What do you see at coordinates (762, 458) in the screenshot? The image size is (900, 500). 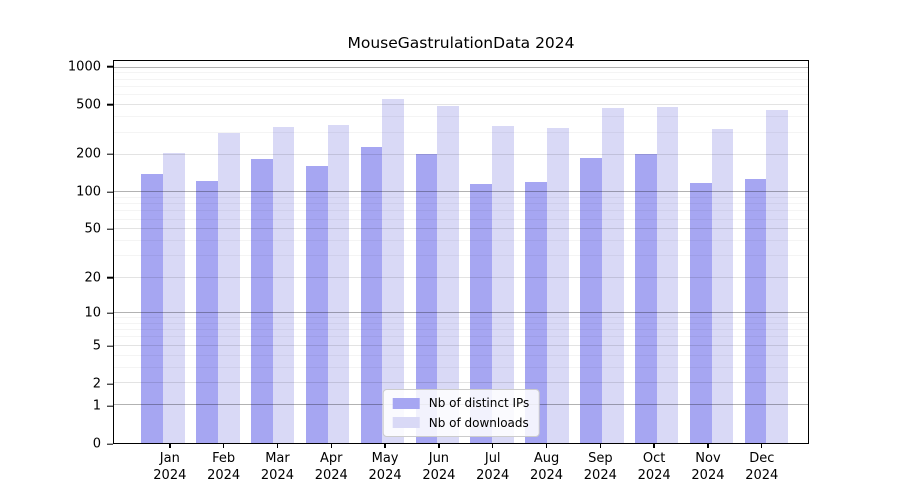 I see `month-label: Dec` at bounding box center [762, 458].